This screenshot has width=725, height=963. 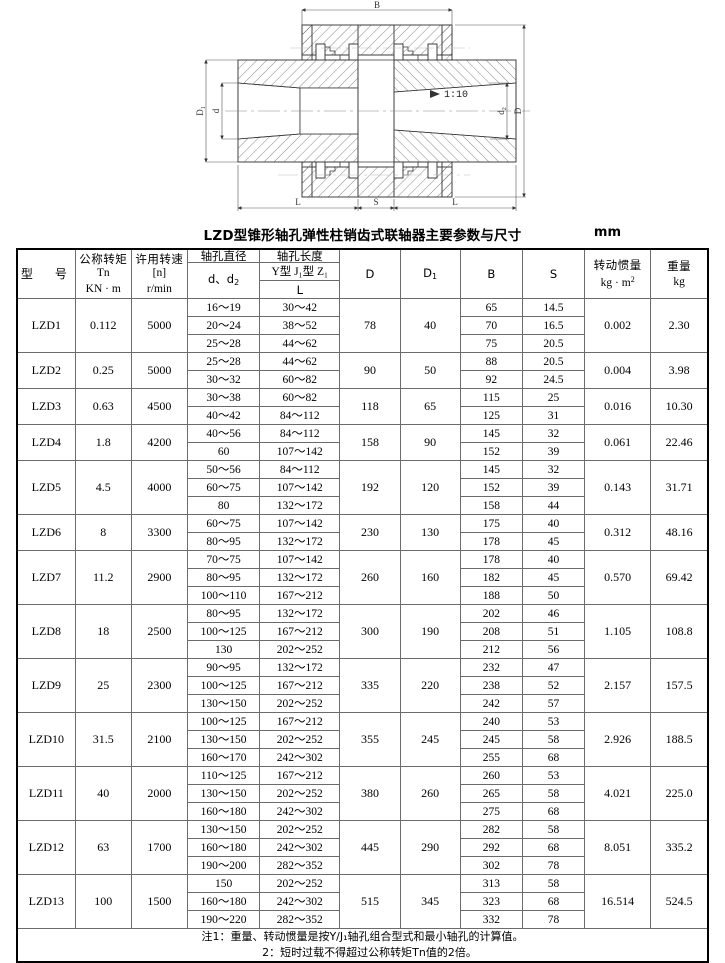 What do you see at coordinates (223, 434) in the screenshot?
I see `cell-bore-diameter-value: 40～56` at bounding box center [223, 434].